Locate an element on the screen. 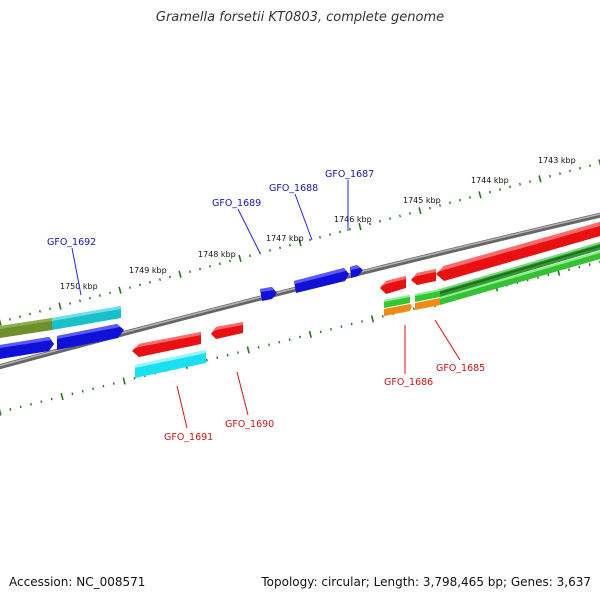 This screenshot has width=600, height=600. scale-label: 1744 kbp is located at coordinates (490, 180).